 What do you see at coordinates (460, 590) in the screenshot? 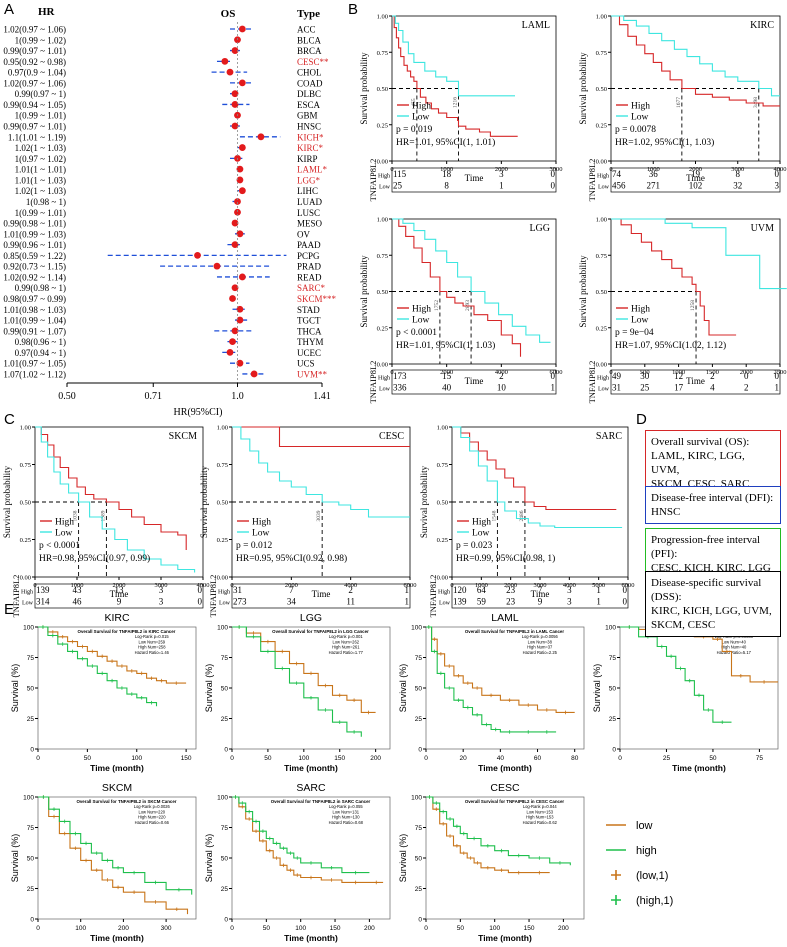
I see `km-risk-high-value: 120` at bounding box center [460, 590].